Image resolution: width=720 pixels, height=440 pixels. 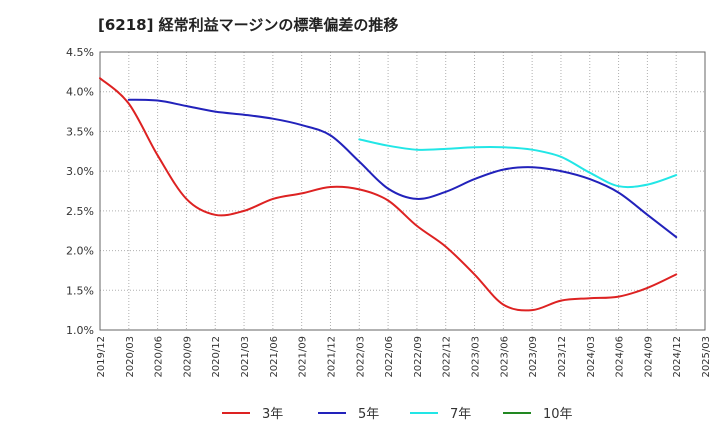 I want to click on x-tick-label: 2023/03, so click(x=476, y=357).